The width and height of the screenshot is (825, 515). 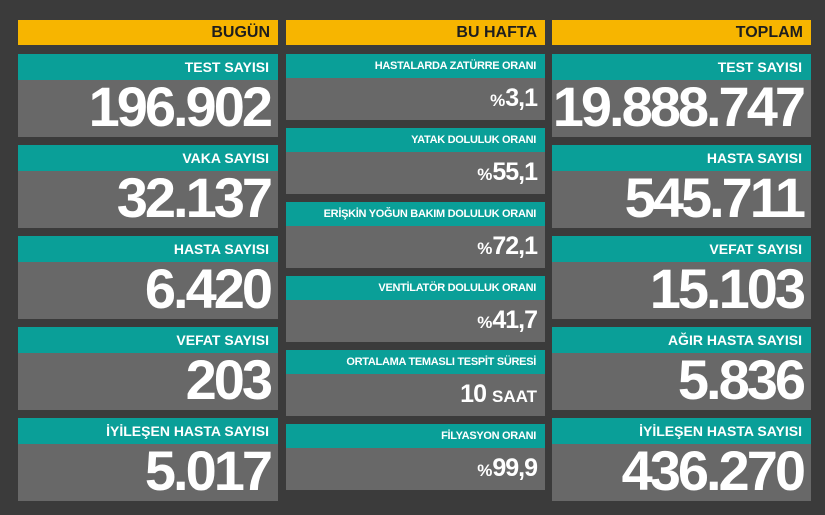 What do you see at coordinates (515, 172) in the screenshot?
I see `value-number: 55,1` at bounding box center [515, 172].